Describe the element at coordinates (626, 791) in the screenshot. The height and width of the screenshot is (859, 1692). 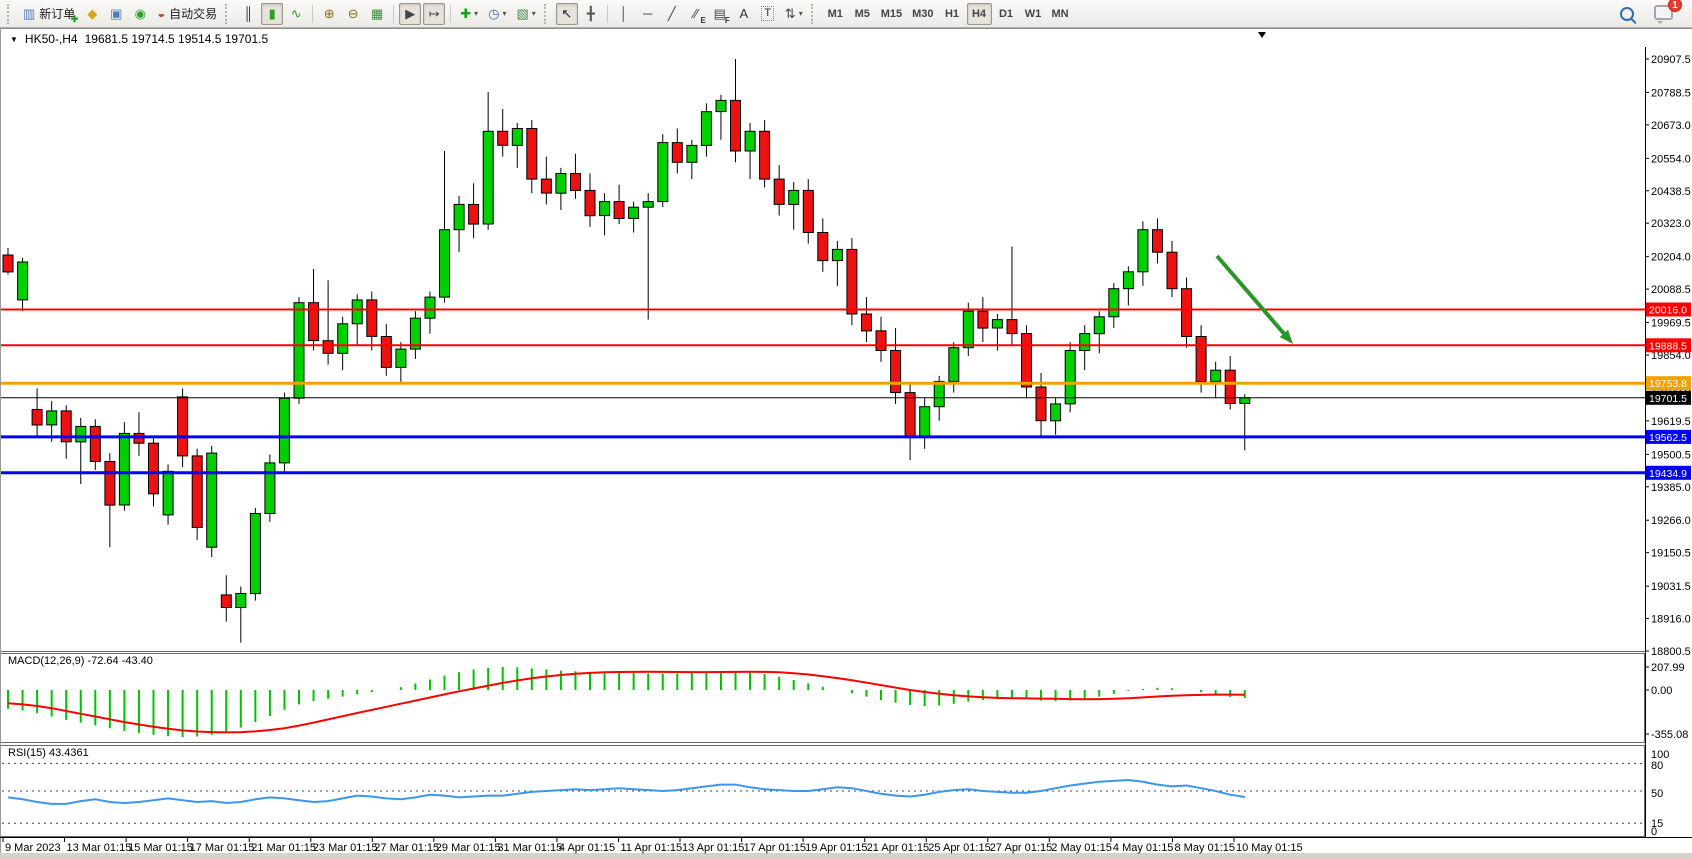
I see `rsi-line` at that location.